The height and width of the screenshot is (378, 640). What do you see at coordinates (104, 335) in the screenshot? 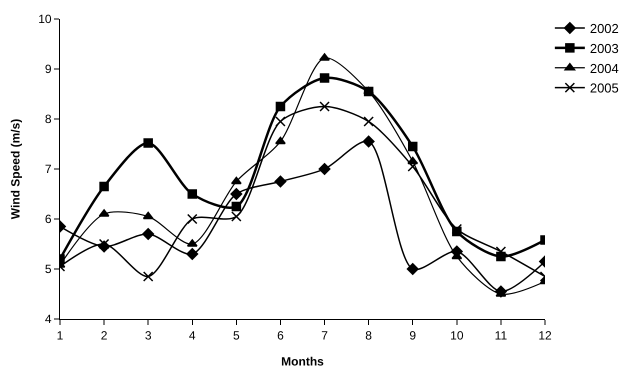
I see `x-tick-label: 2` at bounding box center [104, 335].